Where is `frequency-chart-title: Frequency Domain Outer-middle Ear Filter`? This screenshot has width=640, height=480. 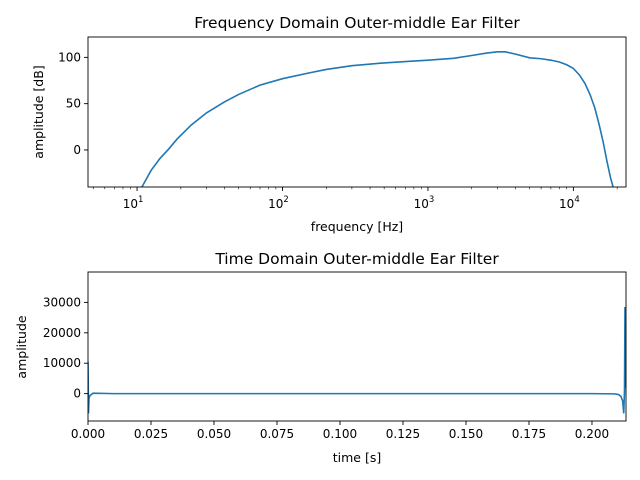 frequency-chart-title: Frequency Domain Outer-middle Ear Filter is located at coordinates (357, 23).